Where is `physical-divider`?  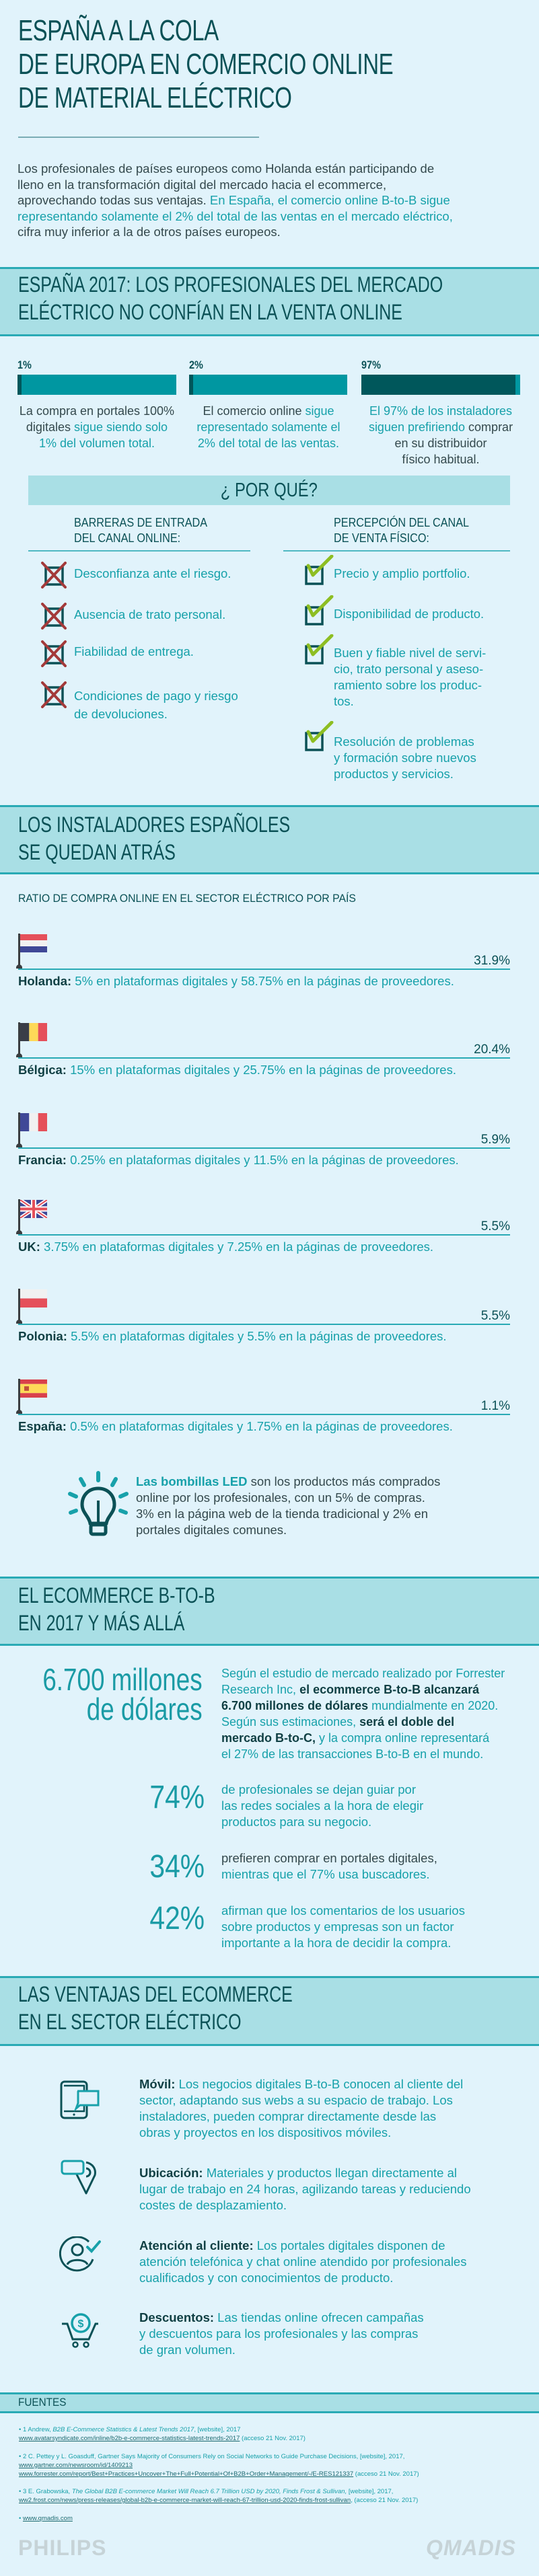
physical-divider is located at coordinates (396, 551).